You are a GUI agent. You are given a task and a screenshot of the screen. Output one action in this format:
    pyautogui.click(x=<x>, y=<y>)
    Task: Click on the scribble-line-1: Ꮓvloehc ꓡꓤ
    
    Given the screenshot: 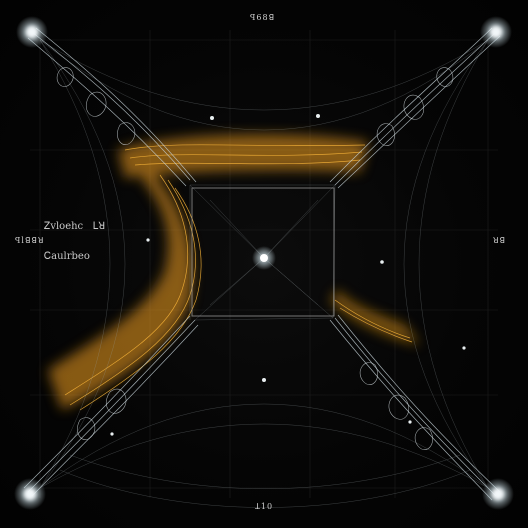 What is the action you would take?
    pyautogui.click(x=75, y=226)
    